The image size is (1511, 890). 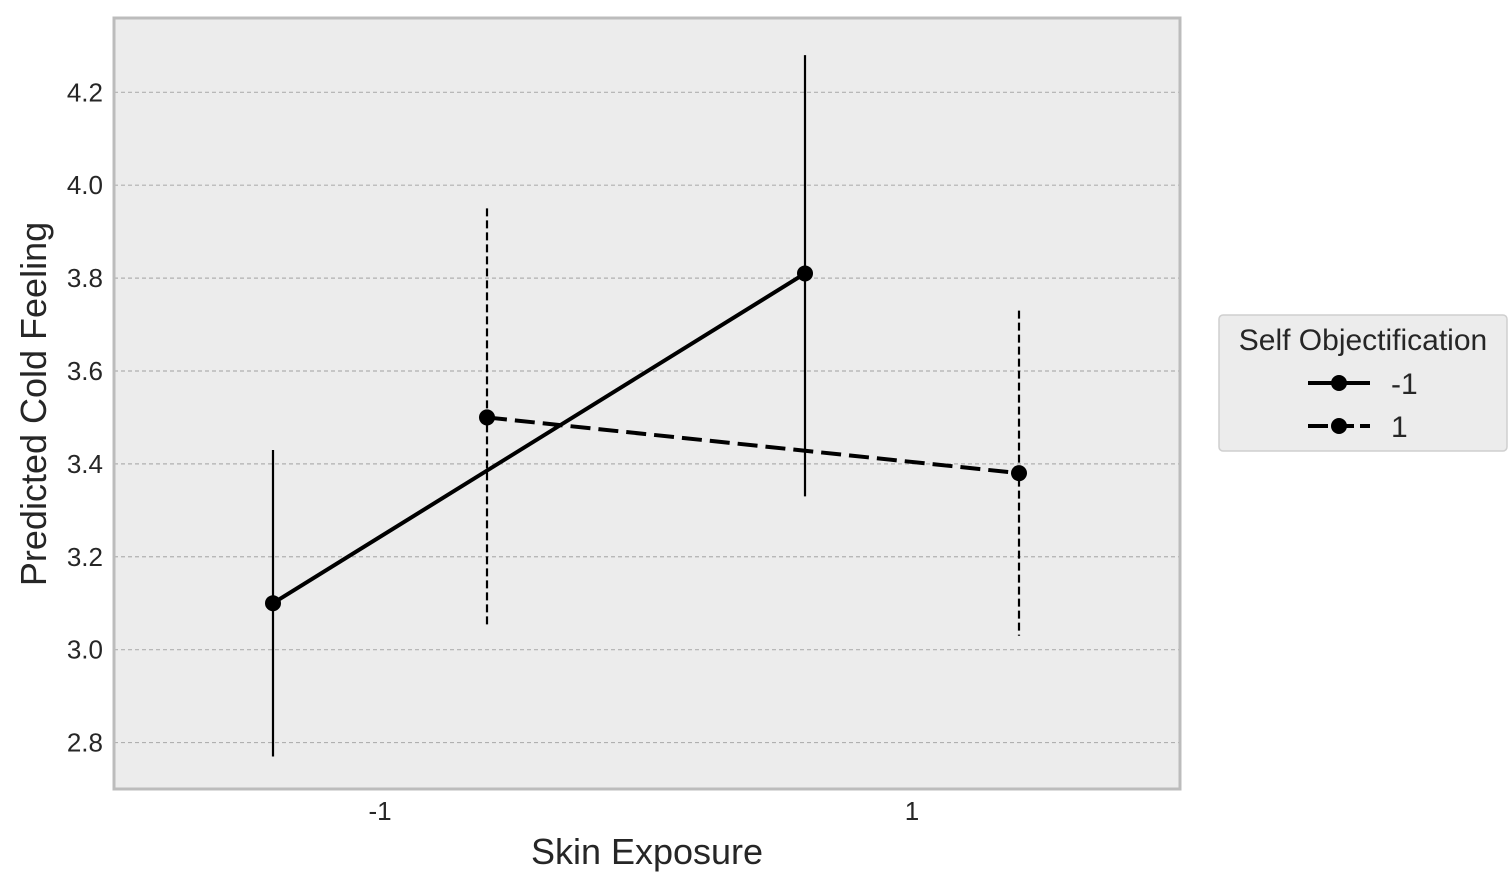 I want to click on y-tick-label: 3.6, so click(x=85, y=371).